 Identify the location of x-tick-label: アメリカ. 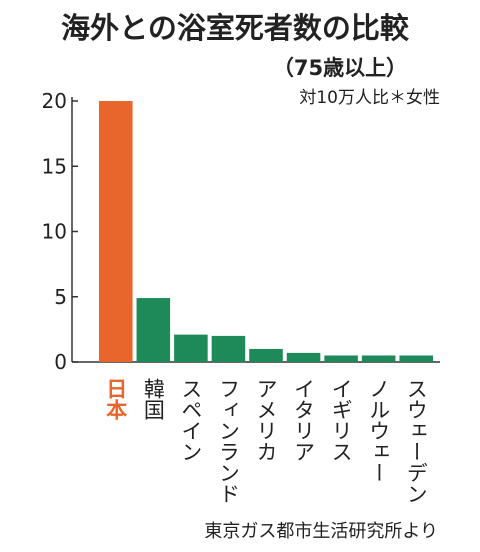
(266, 420).